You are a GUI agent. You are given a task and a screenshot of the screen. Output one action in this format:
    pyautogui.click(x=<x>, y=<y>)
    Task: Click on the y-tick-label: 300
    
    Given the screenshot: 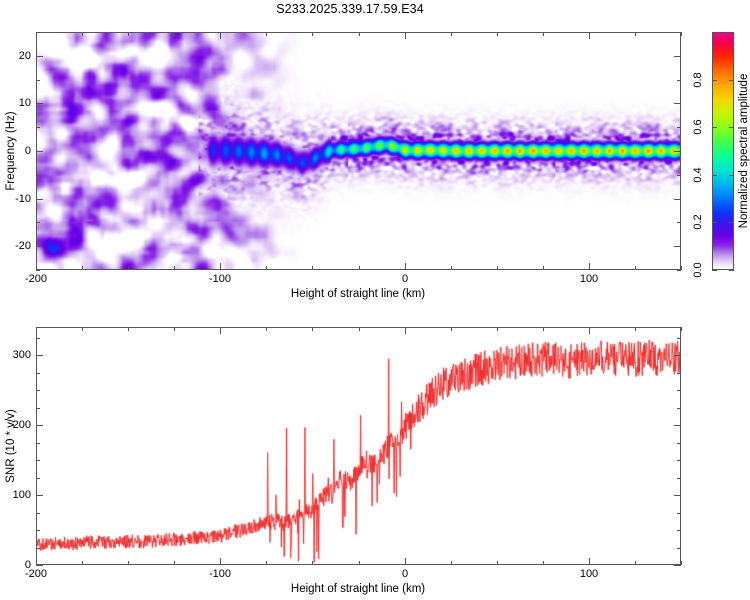 What is the action you would take?
    pyautogui.click(x=21, y=355)
    